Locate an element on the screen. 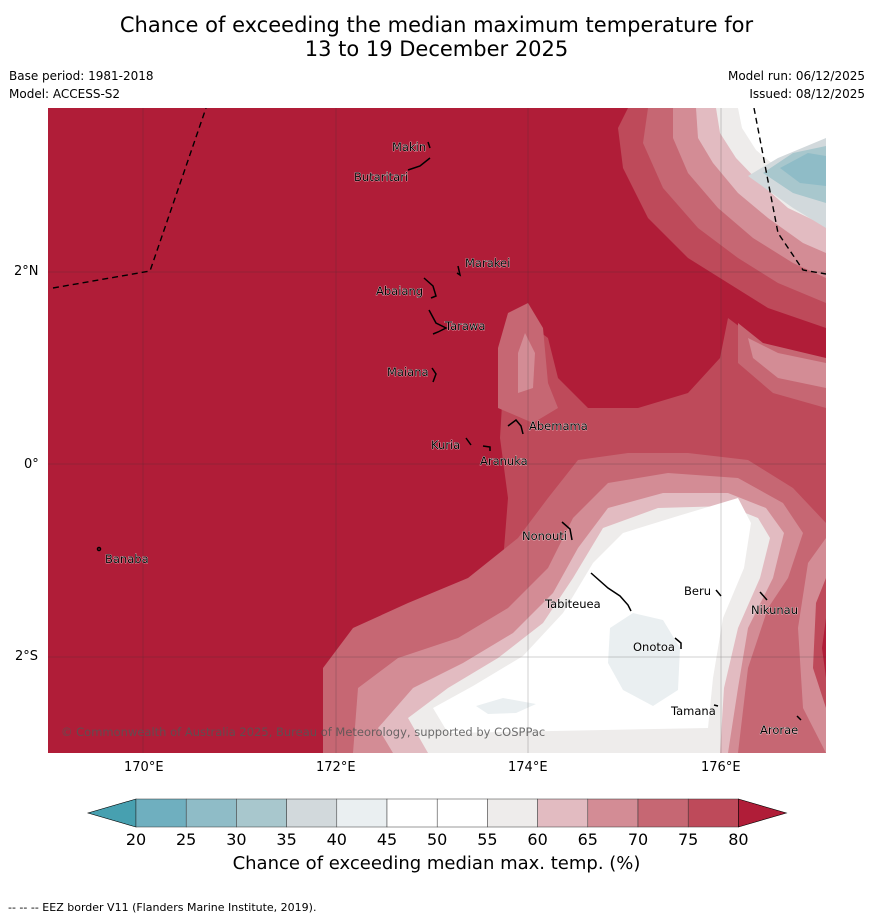 The width and height of the screenshot is (873, 919). colorbar-tick-30: 30 is located at coordinates (236, 839).